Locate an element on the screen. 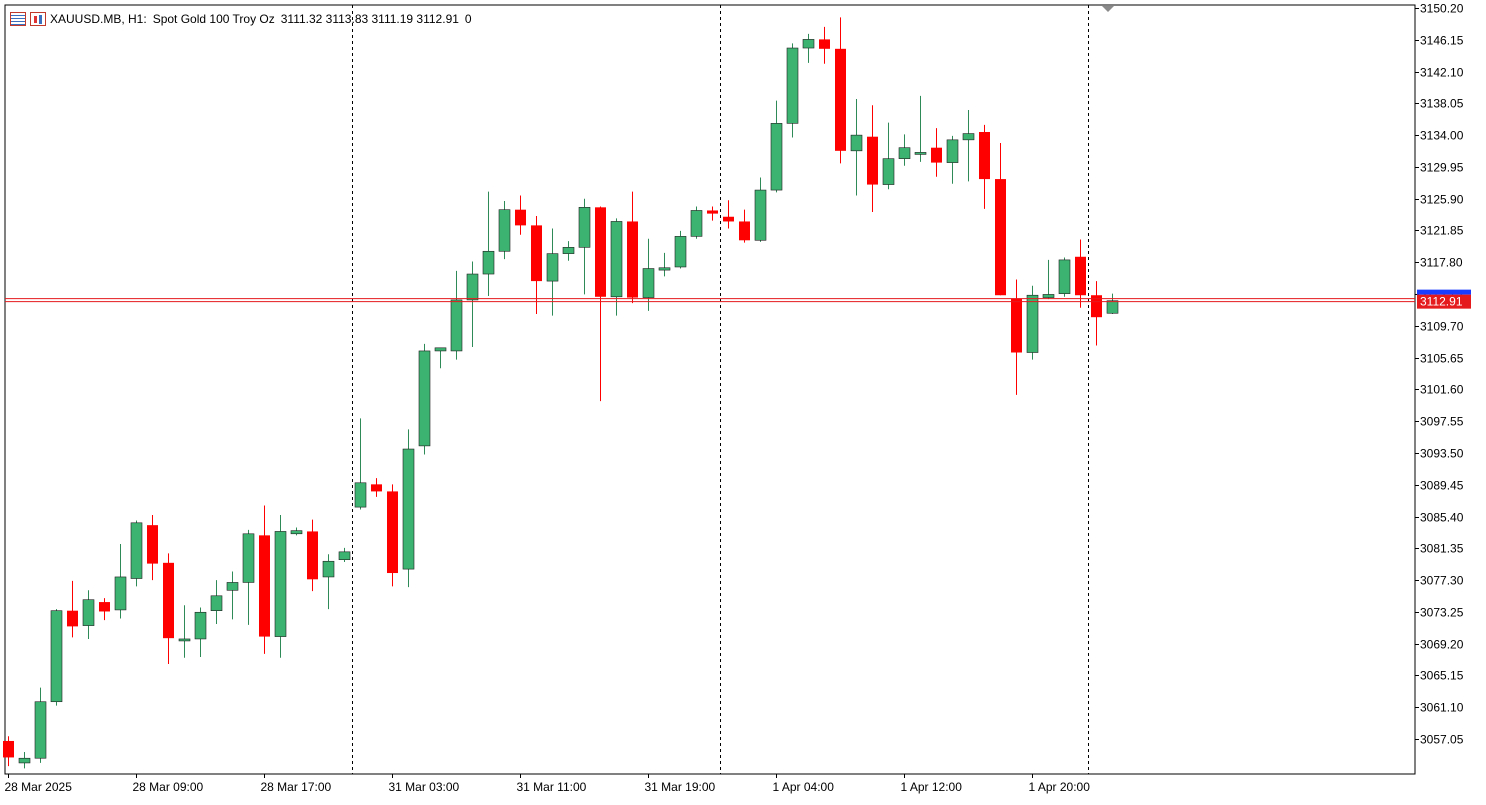 The image size is (1486, 805). price-tick-label: 3069.20 is located at coordinates (1442, 645).